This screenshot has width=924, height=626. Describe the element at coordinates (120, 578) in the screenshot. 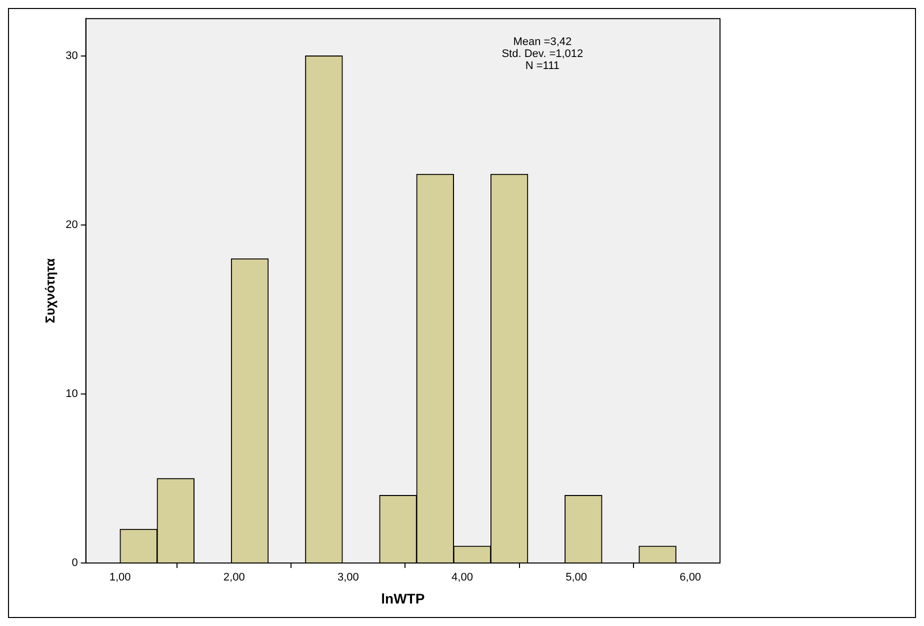

I see `x-tick-label: 1,00` at that location.